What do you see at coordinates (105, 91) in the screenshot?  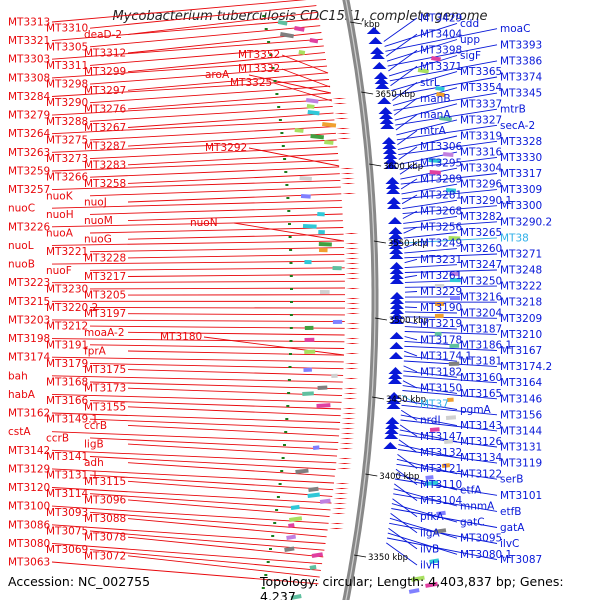 I see `gene-label: MT3297` at bounding box center [105, 91].